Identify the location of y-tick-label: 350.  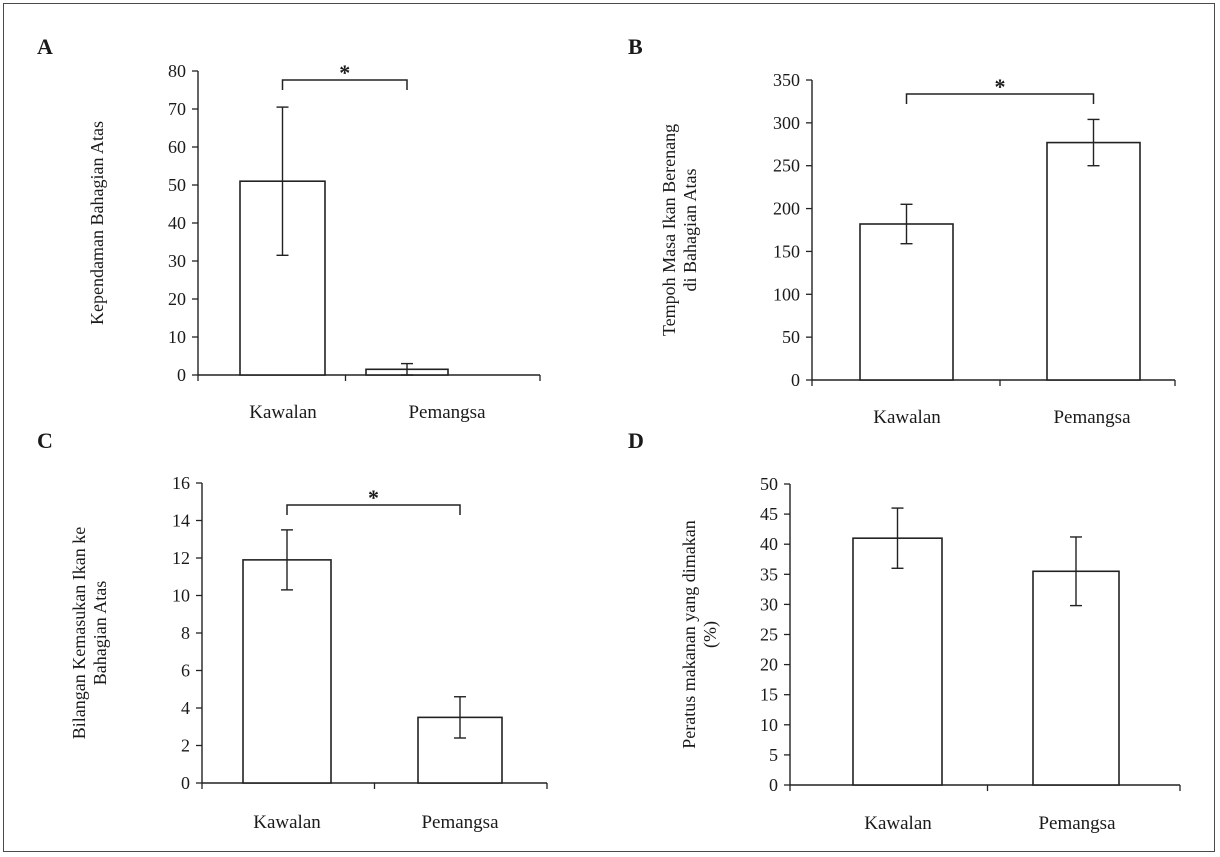
(786, 80).